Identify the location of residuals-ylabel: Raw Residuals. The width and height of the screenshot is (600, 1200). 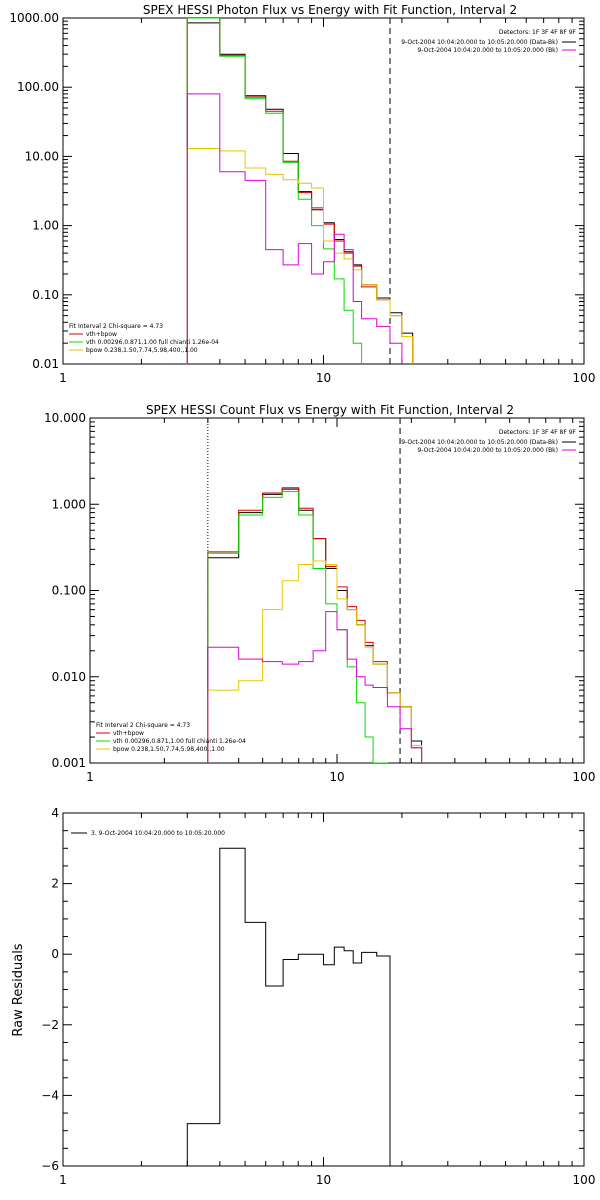
(18, 989).